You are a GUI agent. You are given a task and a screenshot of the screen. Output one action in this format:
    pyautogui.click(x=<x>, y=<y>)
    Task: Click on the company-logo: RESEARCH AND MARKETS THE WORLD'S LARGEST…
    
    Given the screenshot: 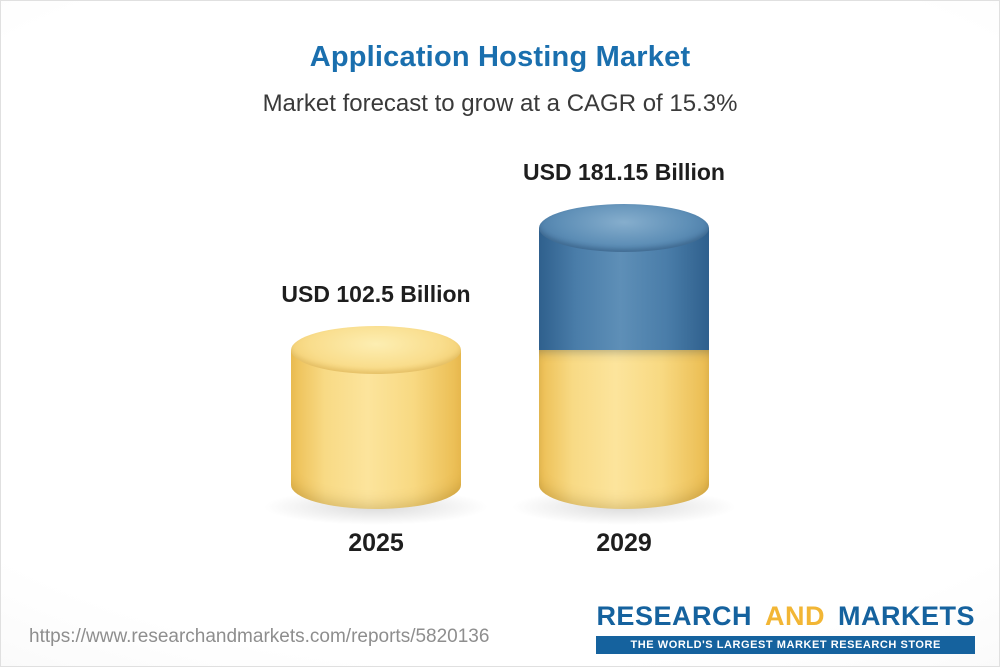 What is the action you would take?
    pyautogui.click(x=785, y=627)
    